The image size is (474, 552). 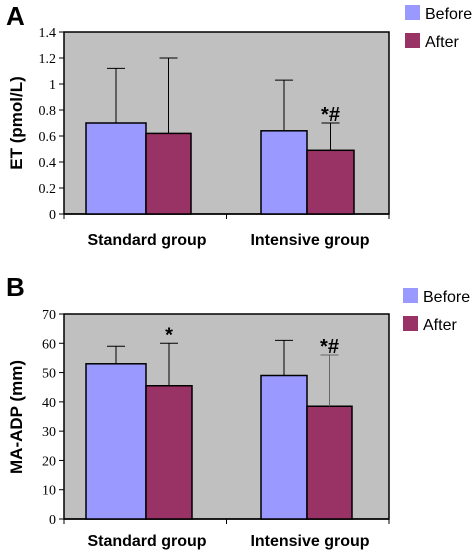 What do you see at coordinates (49, 315) in the screenshot?
I see `y-tick-label: 70` at bounding box center [49, 315].